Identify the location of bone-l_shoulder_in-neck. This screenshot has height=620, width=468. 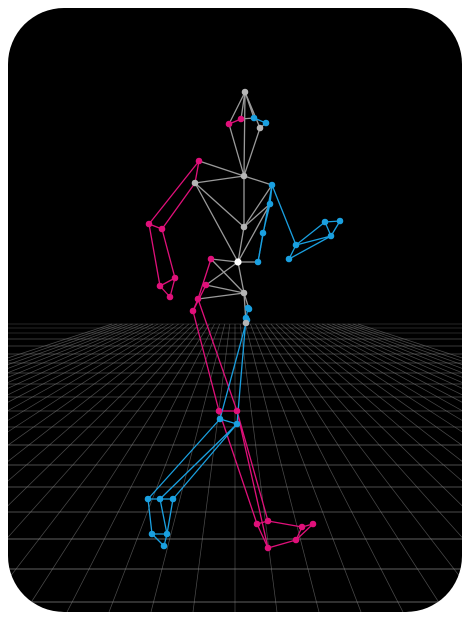
(219, 179).